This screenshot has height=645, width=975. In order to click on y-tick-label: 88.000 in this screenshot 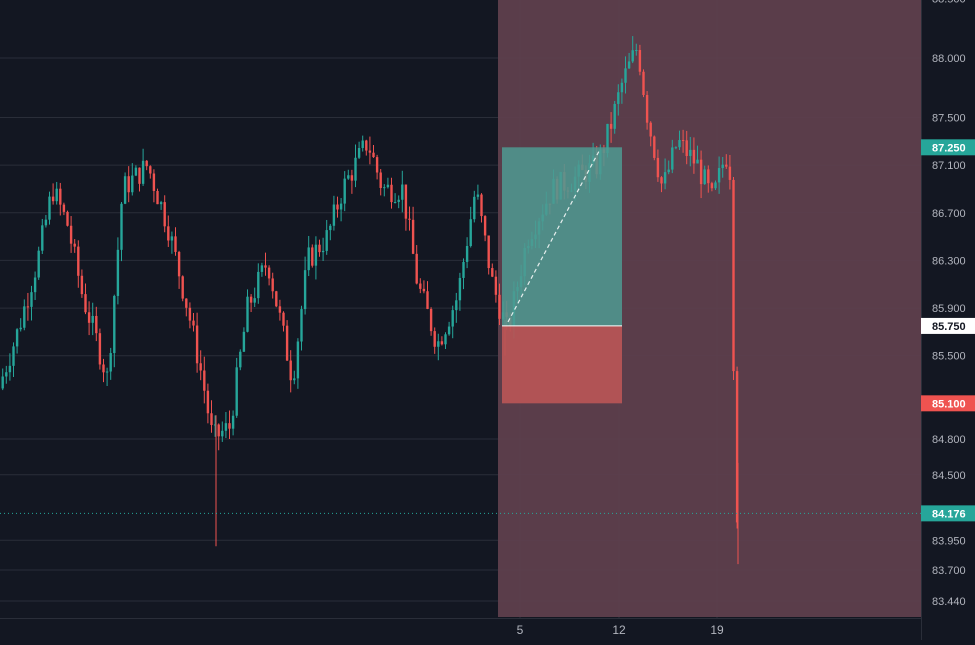, I will do `click(949, 59)`.